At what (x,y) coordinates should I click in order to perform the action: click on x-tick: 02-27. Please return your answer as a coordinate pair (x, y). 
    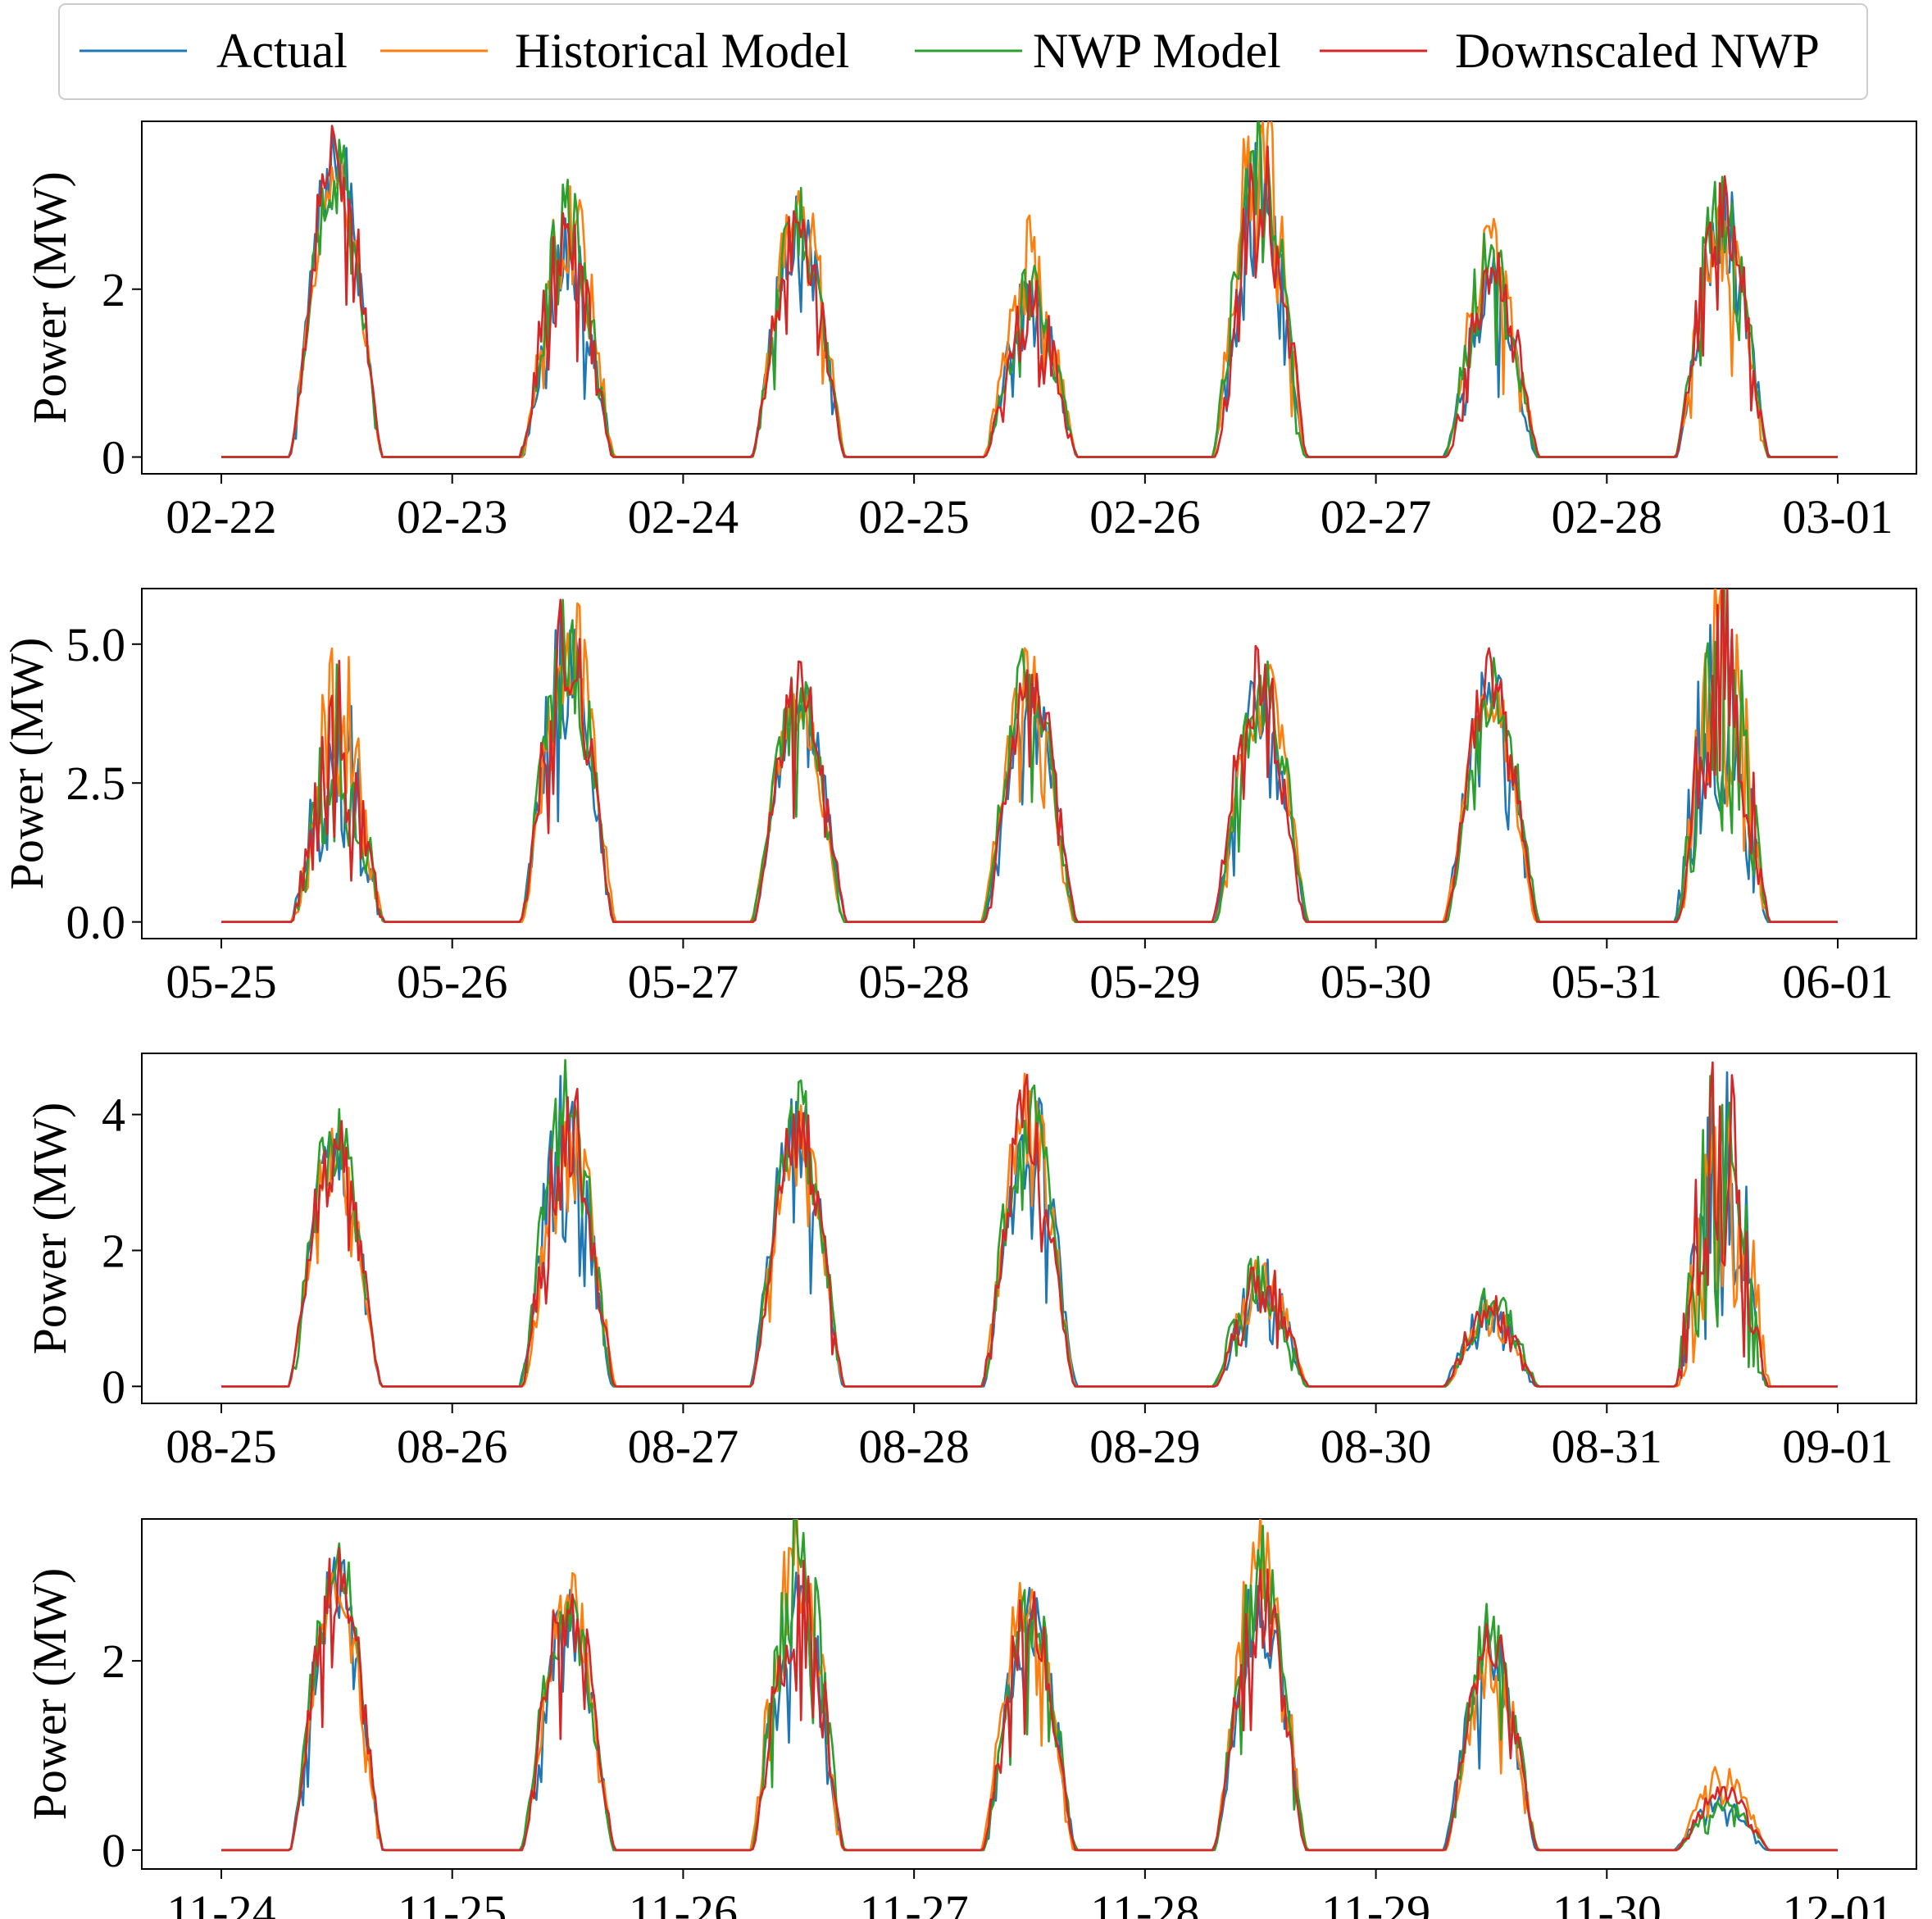
    Looking at the image, I should click on (1376, 508).